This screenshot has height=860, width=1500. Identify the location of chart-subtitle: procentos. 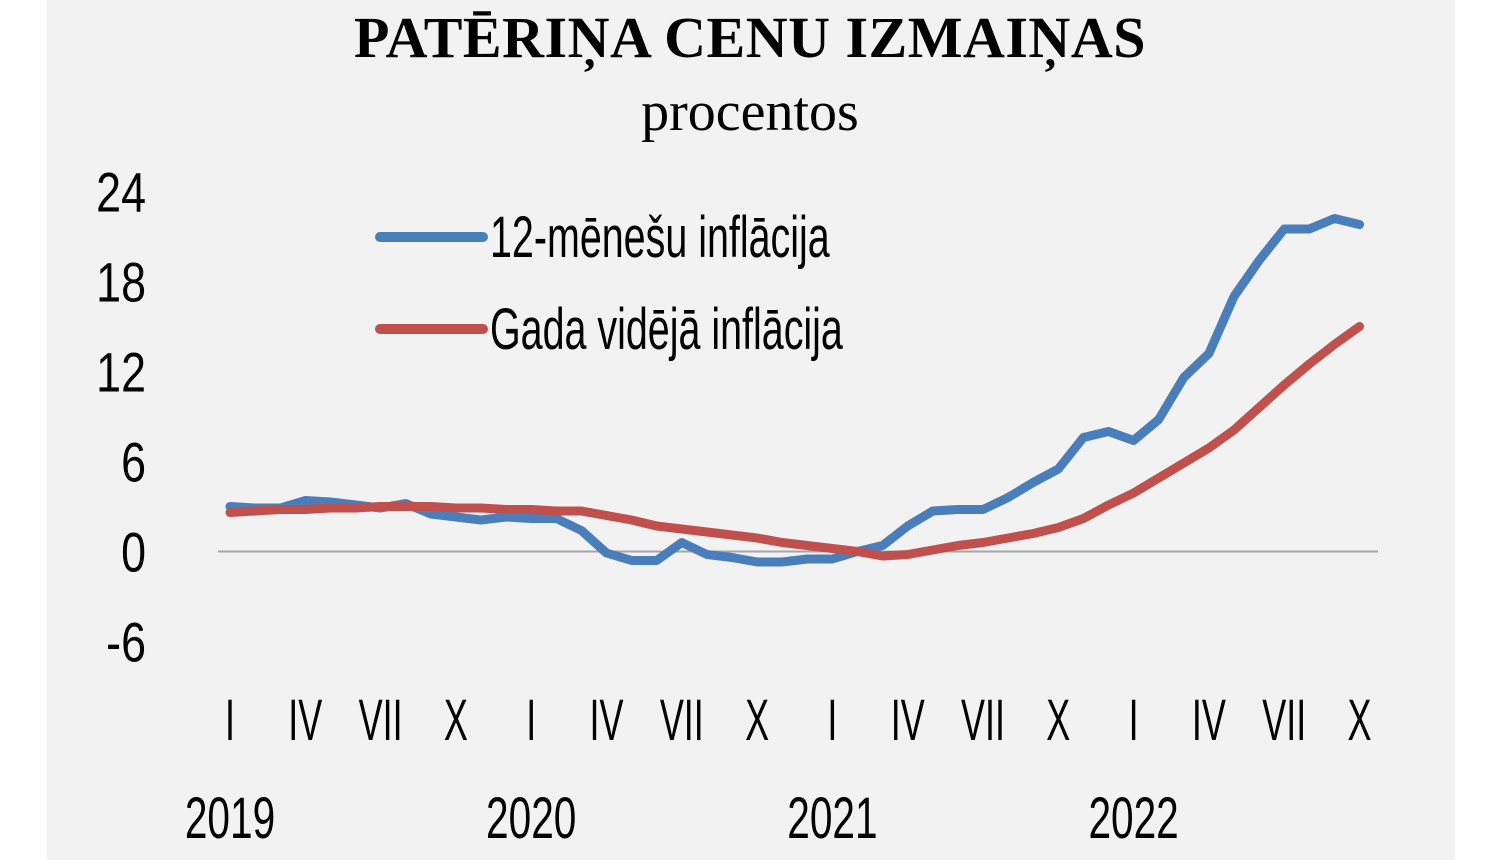
(750, 112).